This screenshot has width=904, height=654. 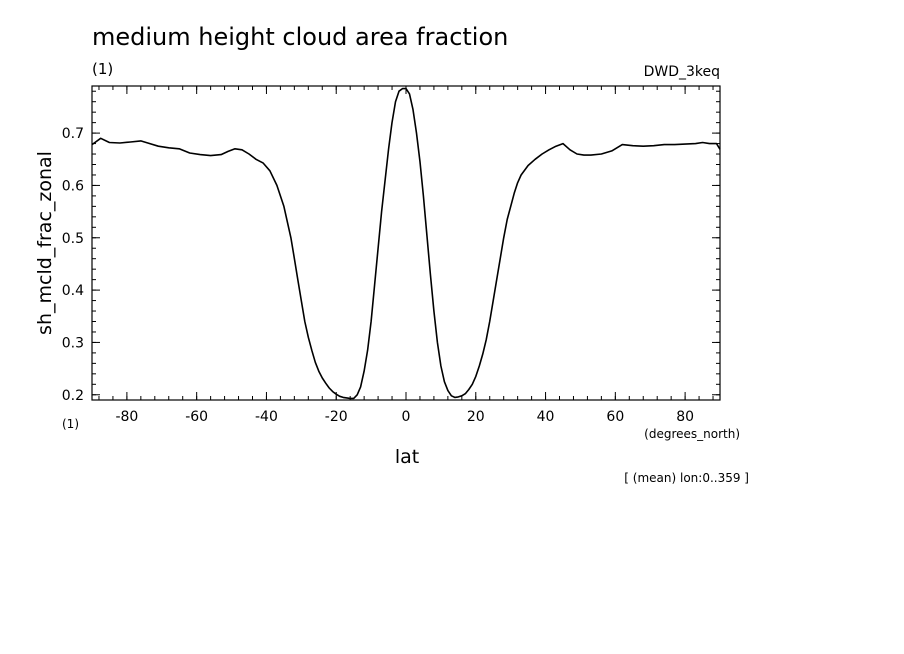 What do you see at coordinates (73, 343) in the screenshot?
I see `y-tick-label: 0.3` at bounding box center [73, 343].